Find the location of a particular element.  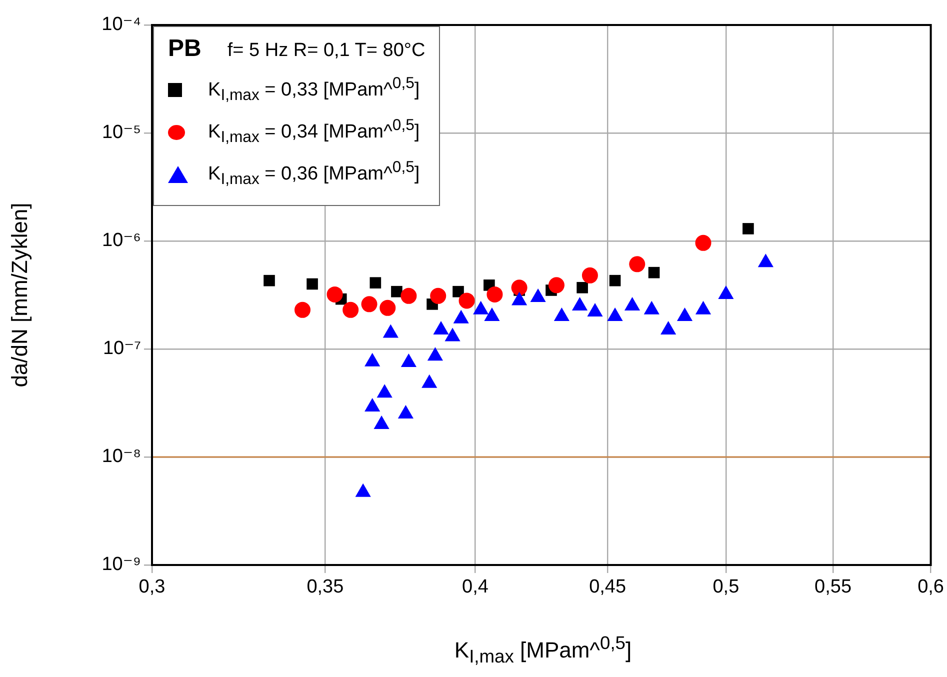

x-tick-label: 0,5 is located at coordinates (726, 587).